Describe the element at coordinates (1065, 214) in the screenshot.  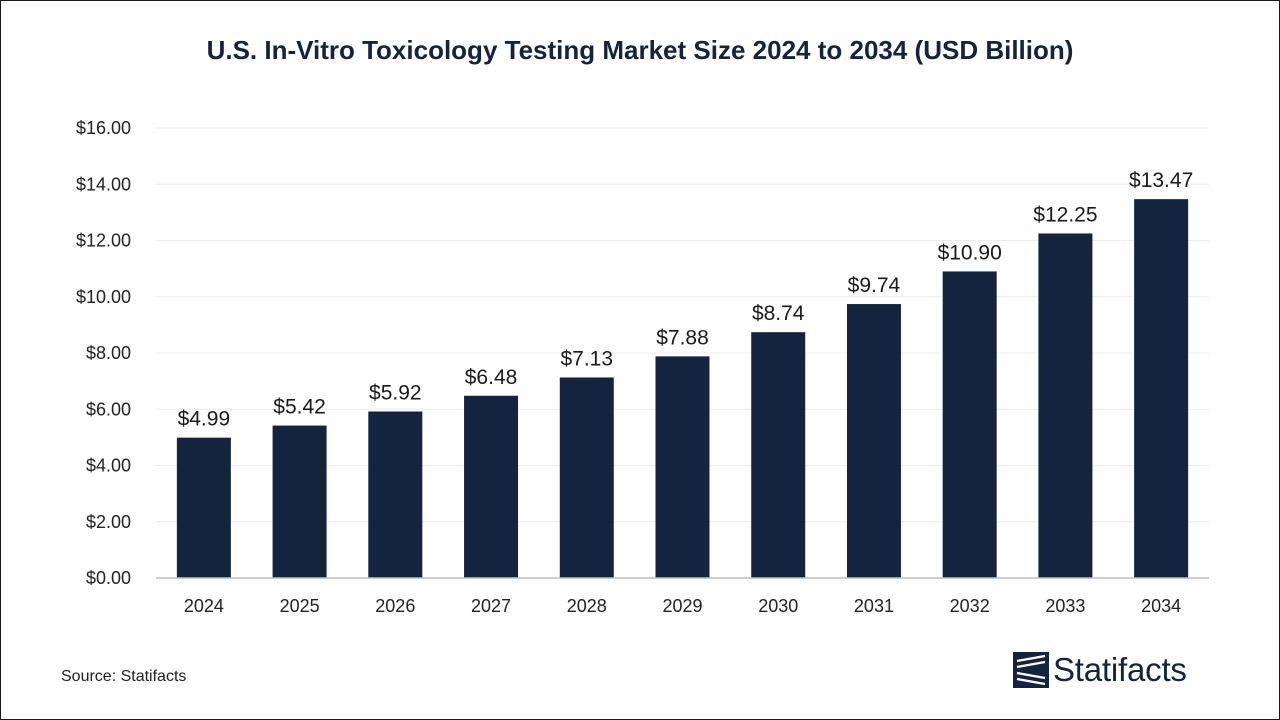
I see `data-label: $12.25` at that location.